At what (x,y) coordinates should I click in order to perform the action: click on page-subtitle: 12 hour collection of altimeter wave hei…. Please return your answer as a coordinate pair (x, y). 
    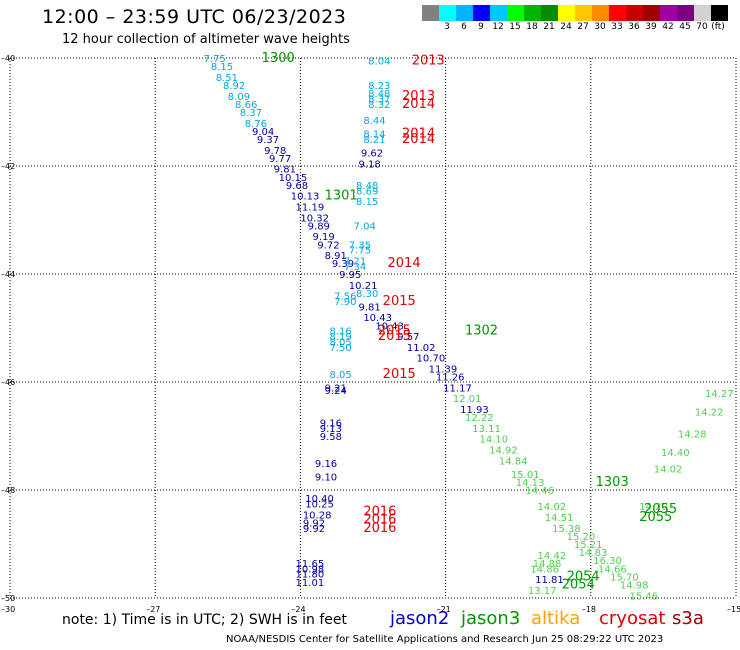
    Looking at the image, I should click on (206, 39).